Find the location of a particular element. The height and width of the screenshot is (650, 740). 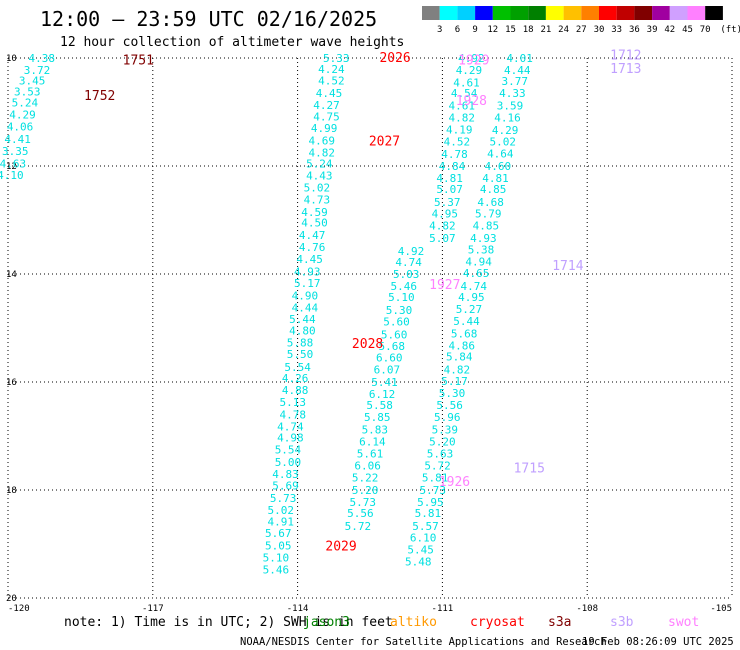

swh-point: 4.10 is located at coordinates (12, 175).